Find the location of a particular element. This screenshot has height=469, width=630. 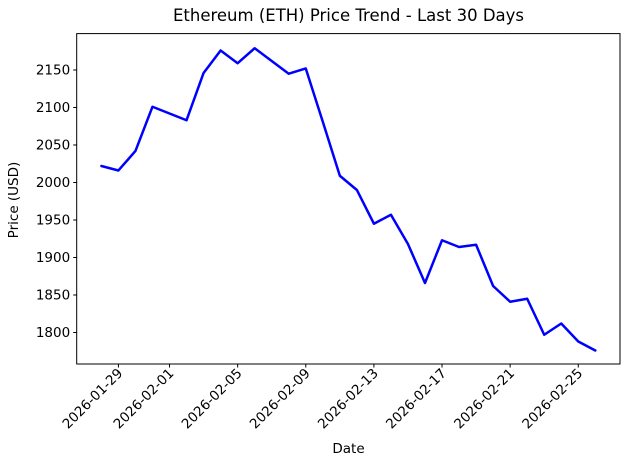

x-tick-label: 2026-02-13 is located at coordinates (348, 399).